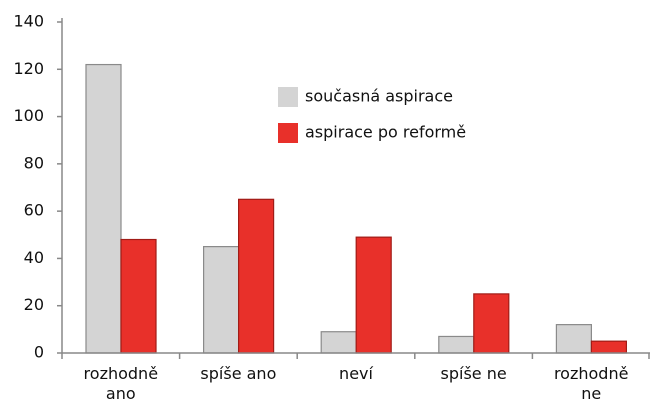 The height and width of the screenshot is (406, 650). What do you see at coordinates (34, 210) in the screenshot?
I see `y-tick-label: 60` at bounding box center [34, 210].